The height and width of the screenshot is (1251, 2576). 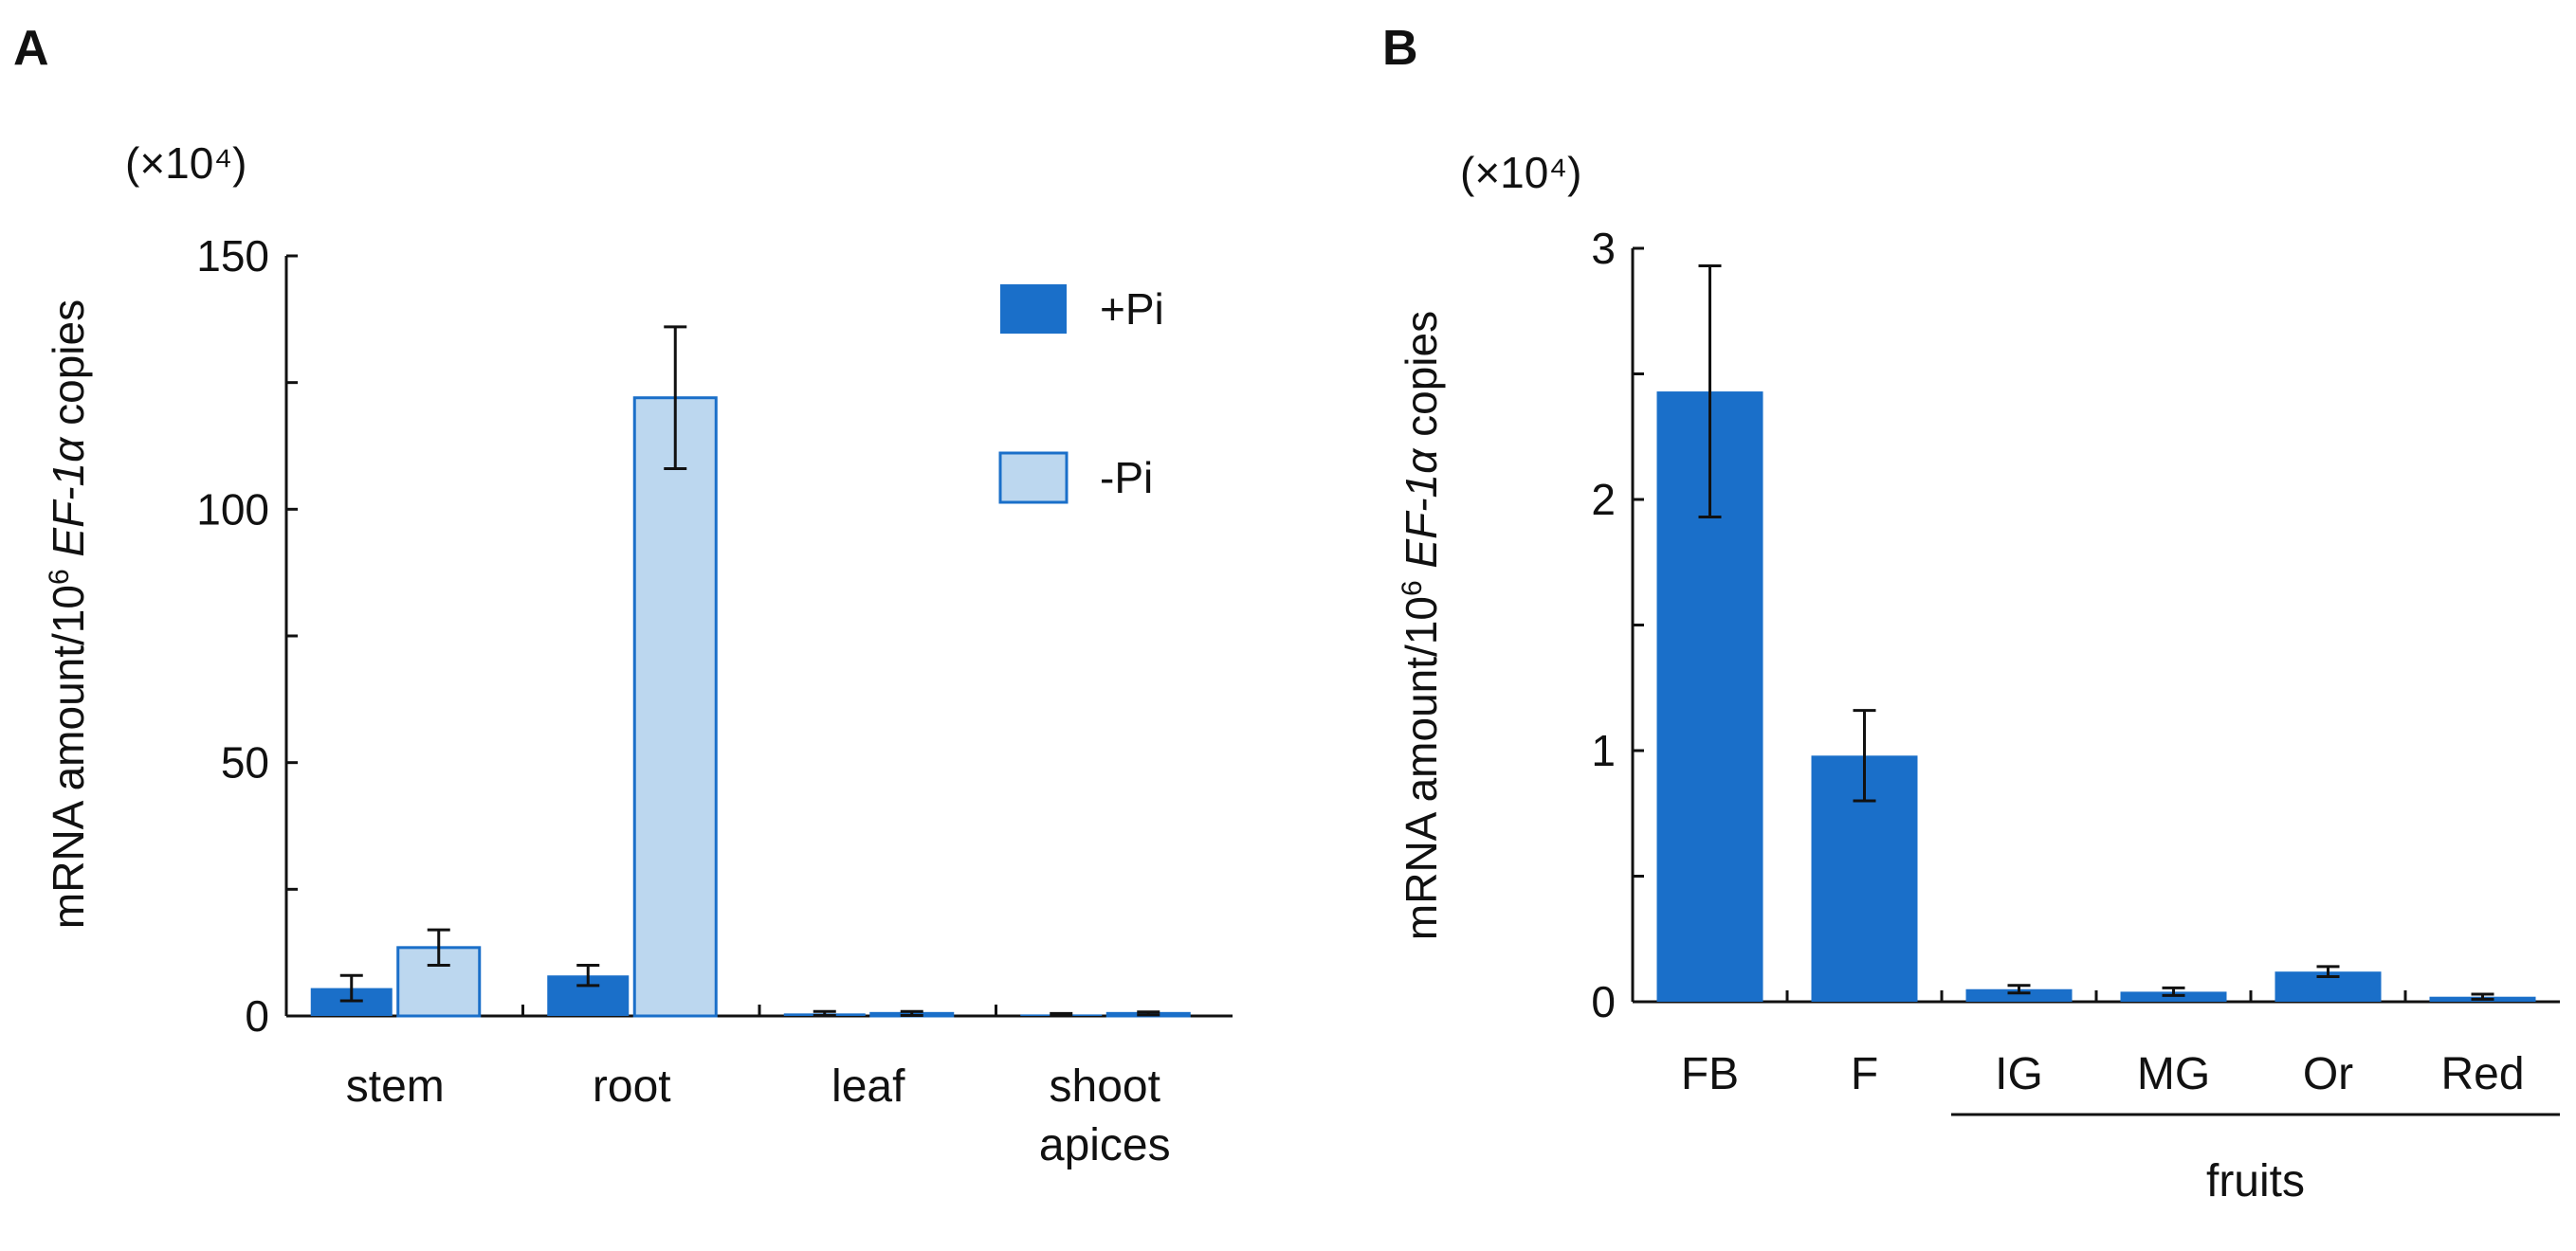 What do you see at coordinates (232, 256) in the screenshot?
I see `y-tick-label: 150` at bounding box center [232, 256].